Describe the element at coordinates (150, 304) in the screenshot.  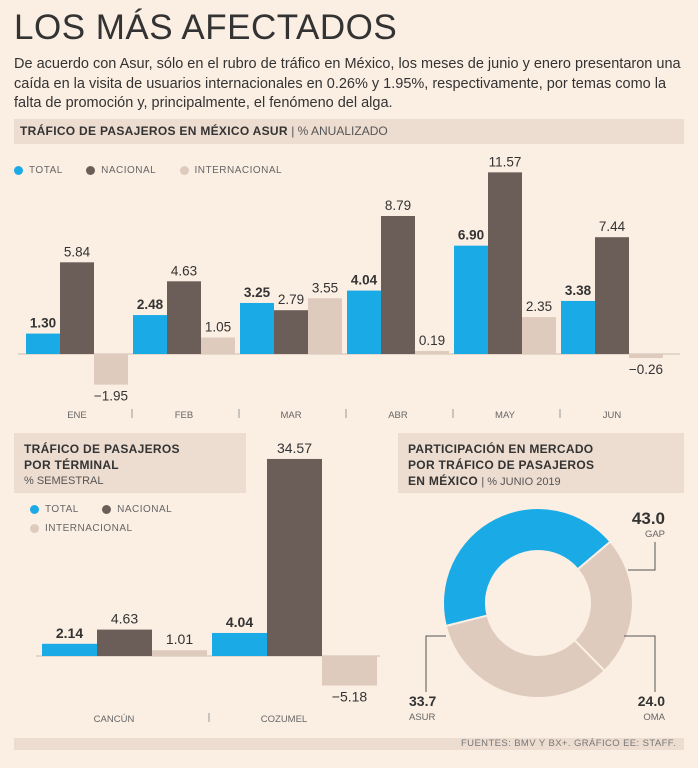
I see `data-label-feb-total: 2.48` at that location.